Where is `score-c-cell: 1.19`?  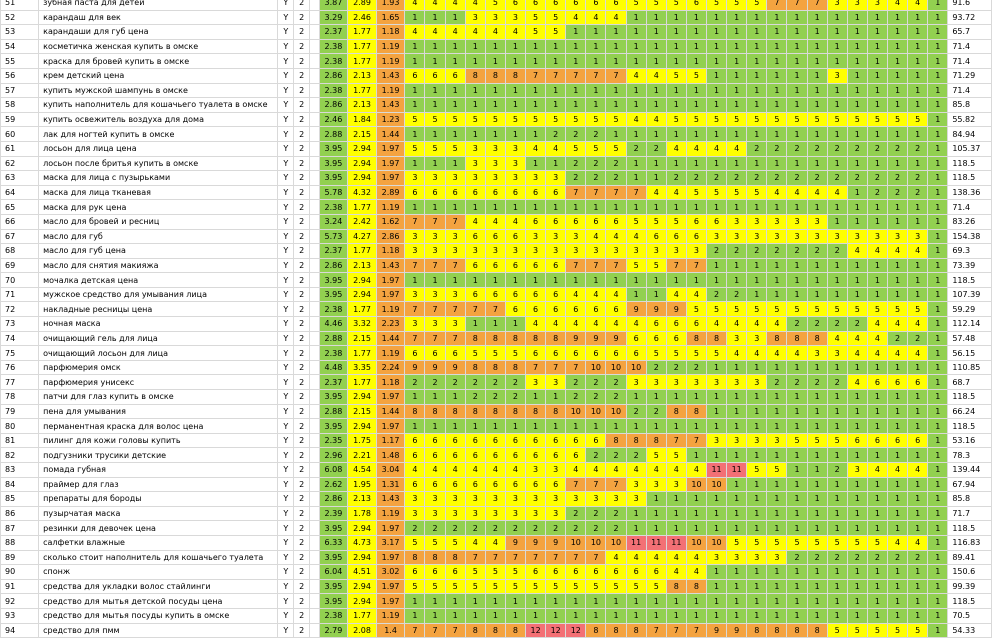
score-c-cell: 1.19 is located at coordinates (390, 615).